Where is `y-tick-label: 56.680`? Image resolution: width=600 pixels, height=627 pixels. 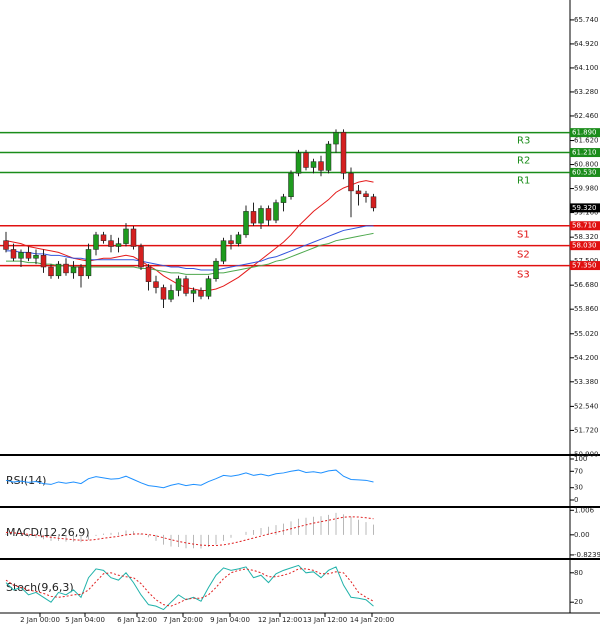 y-tick-label: 56.680 is located at coordinates (586, 285).